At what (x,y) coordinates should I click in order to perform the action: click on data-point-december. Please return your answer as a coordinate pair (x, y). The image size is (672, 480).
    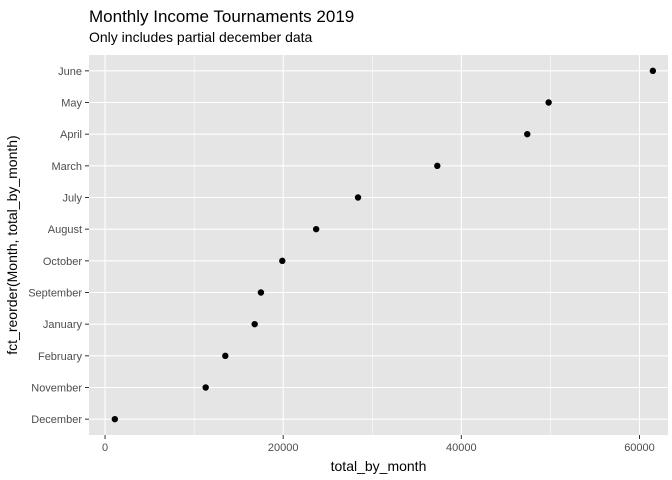
    Looking at the image, I should click on (115, 419).